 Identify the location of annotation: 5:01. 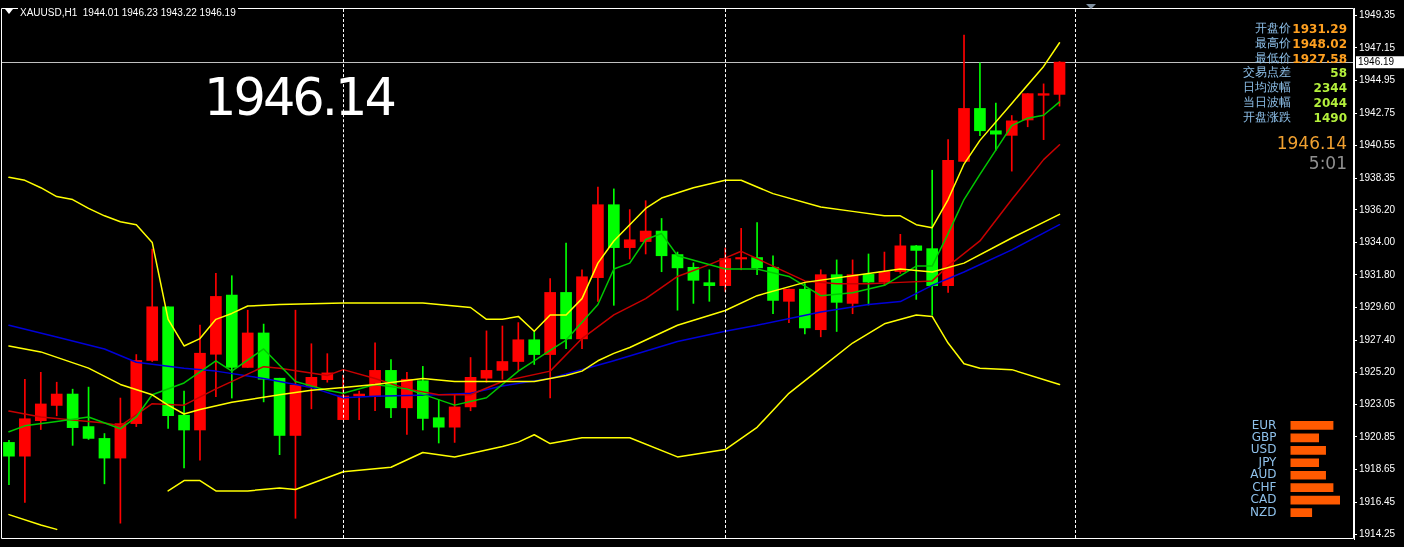
(1327, 163).